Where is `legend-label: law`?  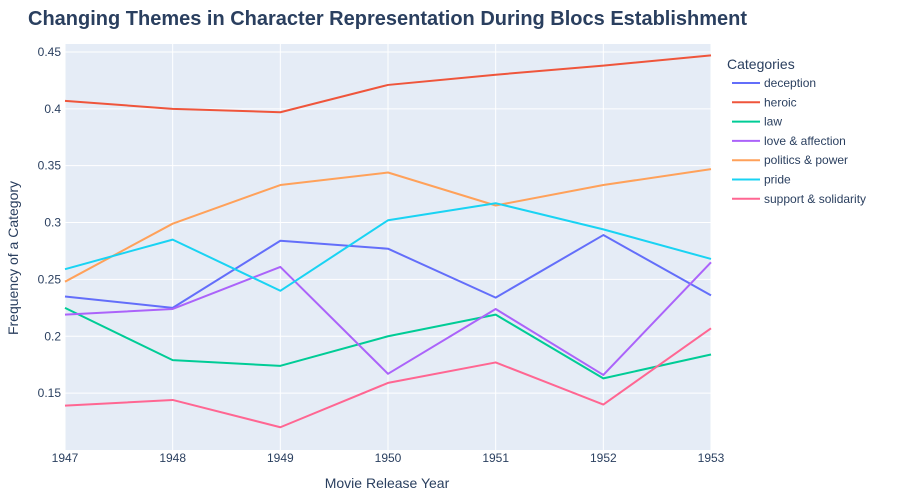
legend-label: law is located at coordinates (773, 122).